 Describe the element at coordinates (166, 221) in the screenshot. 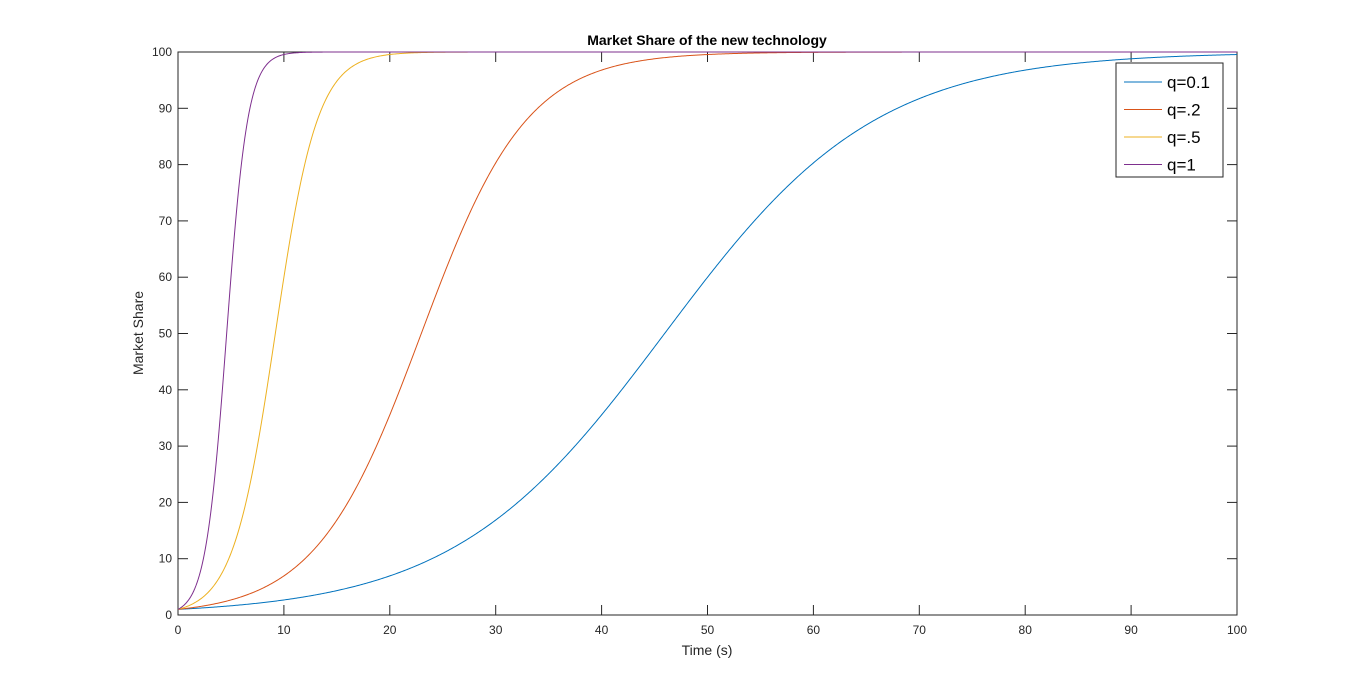

I see `y-tick-label: 70` at that location.